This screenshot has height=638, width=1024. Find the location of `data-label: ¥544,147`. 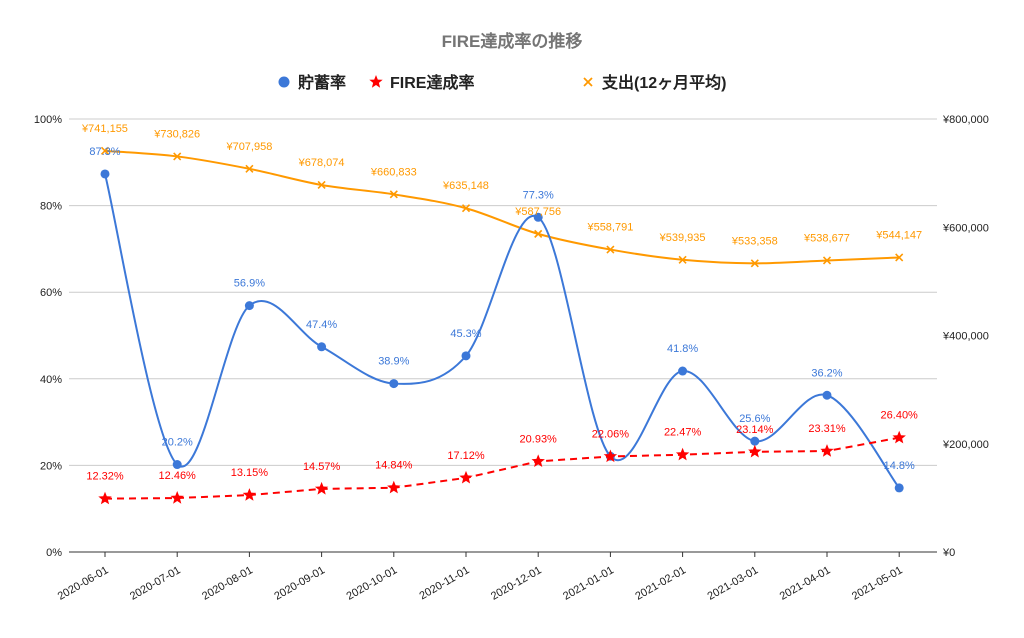

data-label: ¥544,147 is located at coordinates (898, 235).